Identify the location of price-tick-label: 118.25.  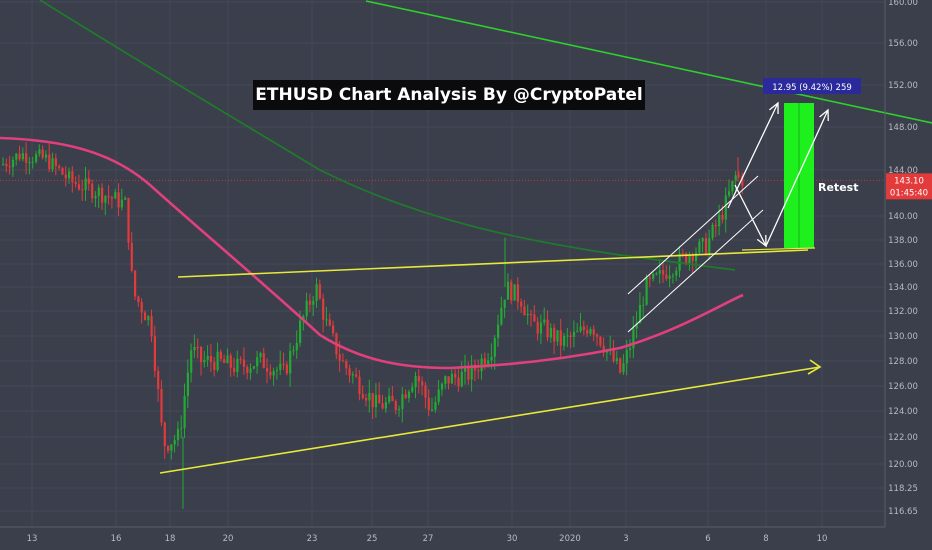
(903, 489).